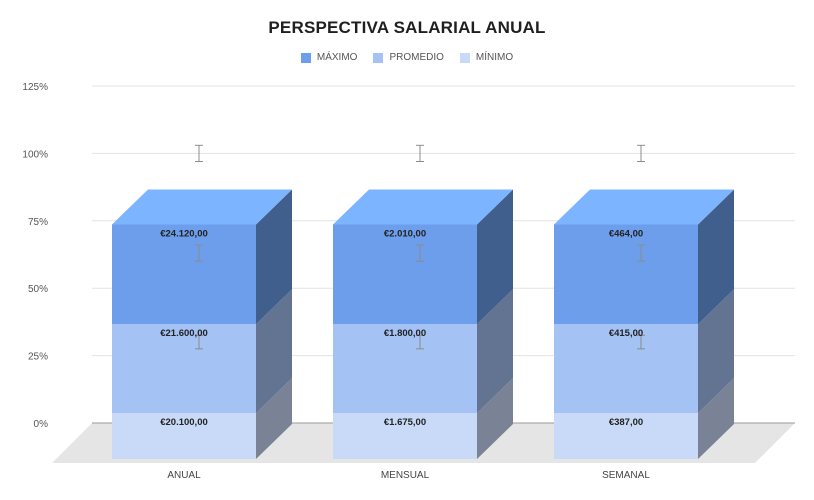  I want to click on y-tick-label: 125%, so click(35, 87).